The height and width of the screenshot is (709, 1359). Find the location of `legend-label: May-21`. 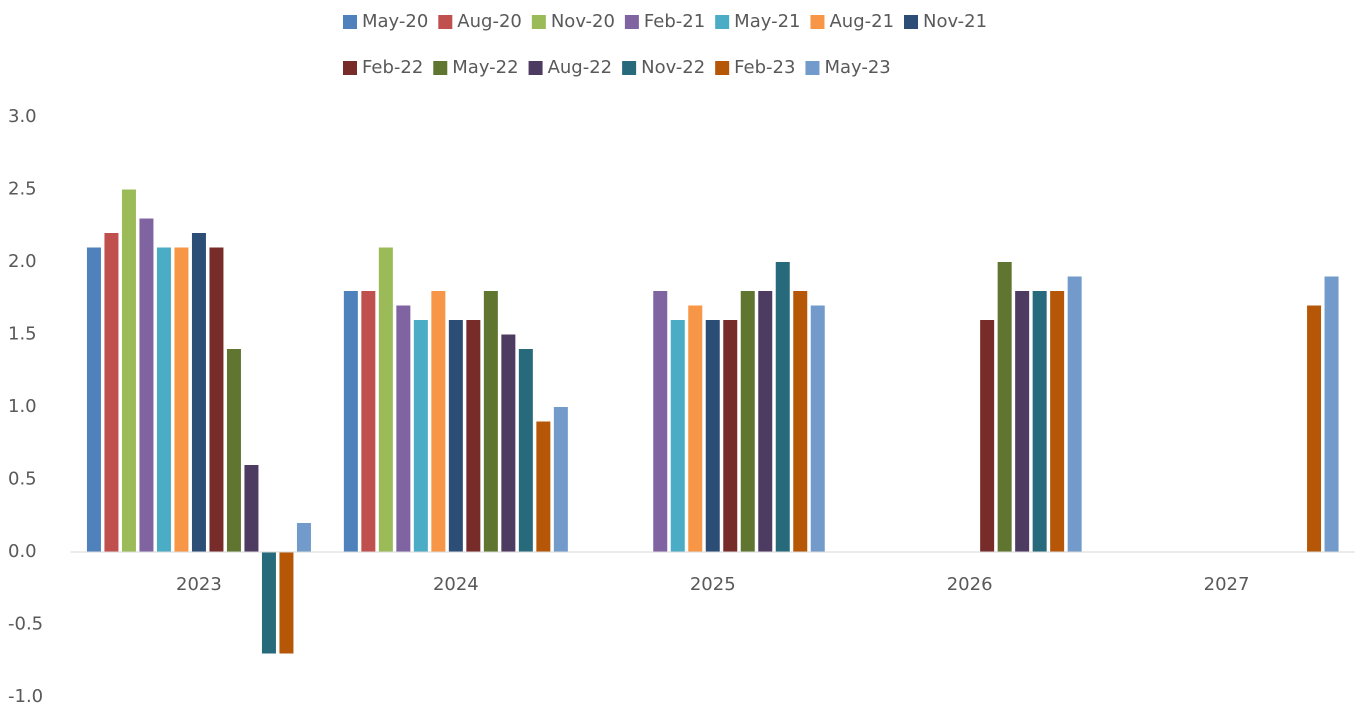

legend-label: May-21 is located at coordinates (767, 21).